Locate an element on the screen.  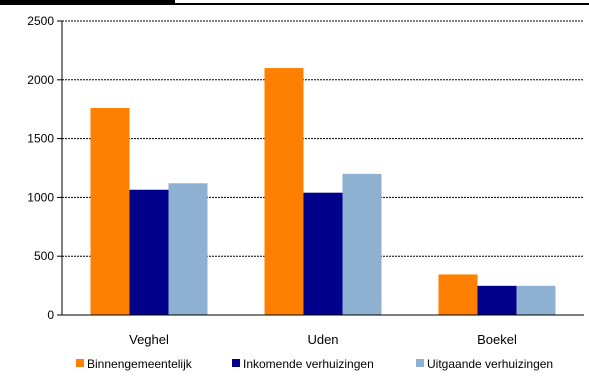
y-tick-label: 1500 is located at coordinates (40, 139).